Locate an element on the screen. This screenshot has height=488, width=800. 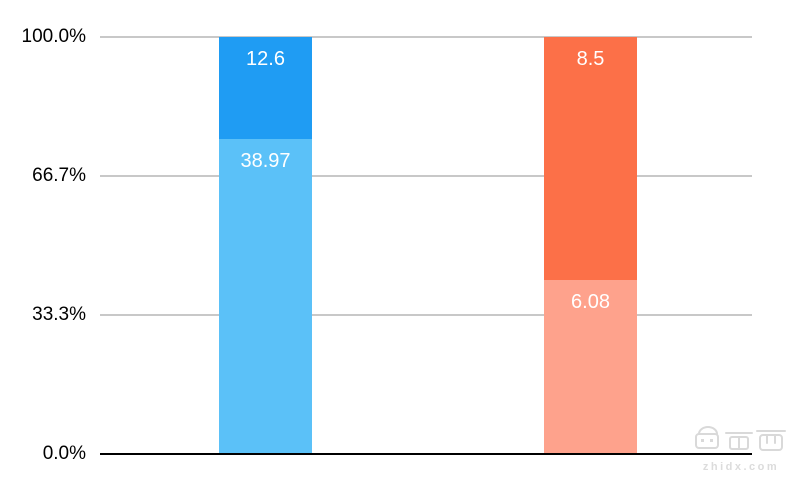
bar-segment: 6.08 is located at coordinates (590, 366).